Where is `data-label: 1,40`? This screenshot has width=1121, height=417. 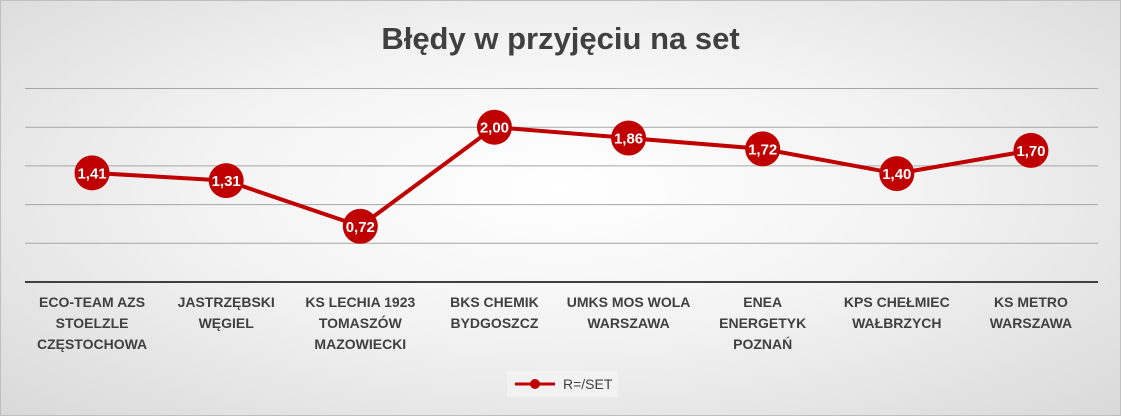
data-label: 1,40 is located at coordinates (896, 174).